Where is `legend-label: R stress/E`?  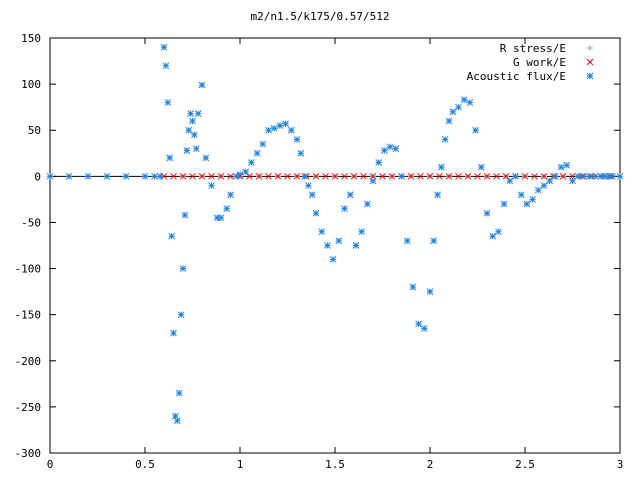 legend-label: R stress/E is located at coordinates (533, 48).